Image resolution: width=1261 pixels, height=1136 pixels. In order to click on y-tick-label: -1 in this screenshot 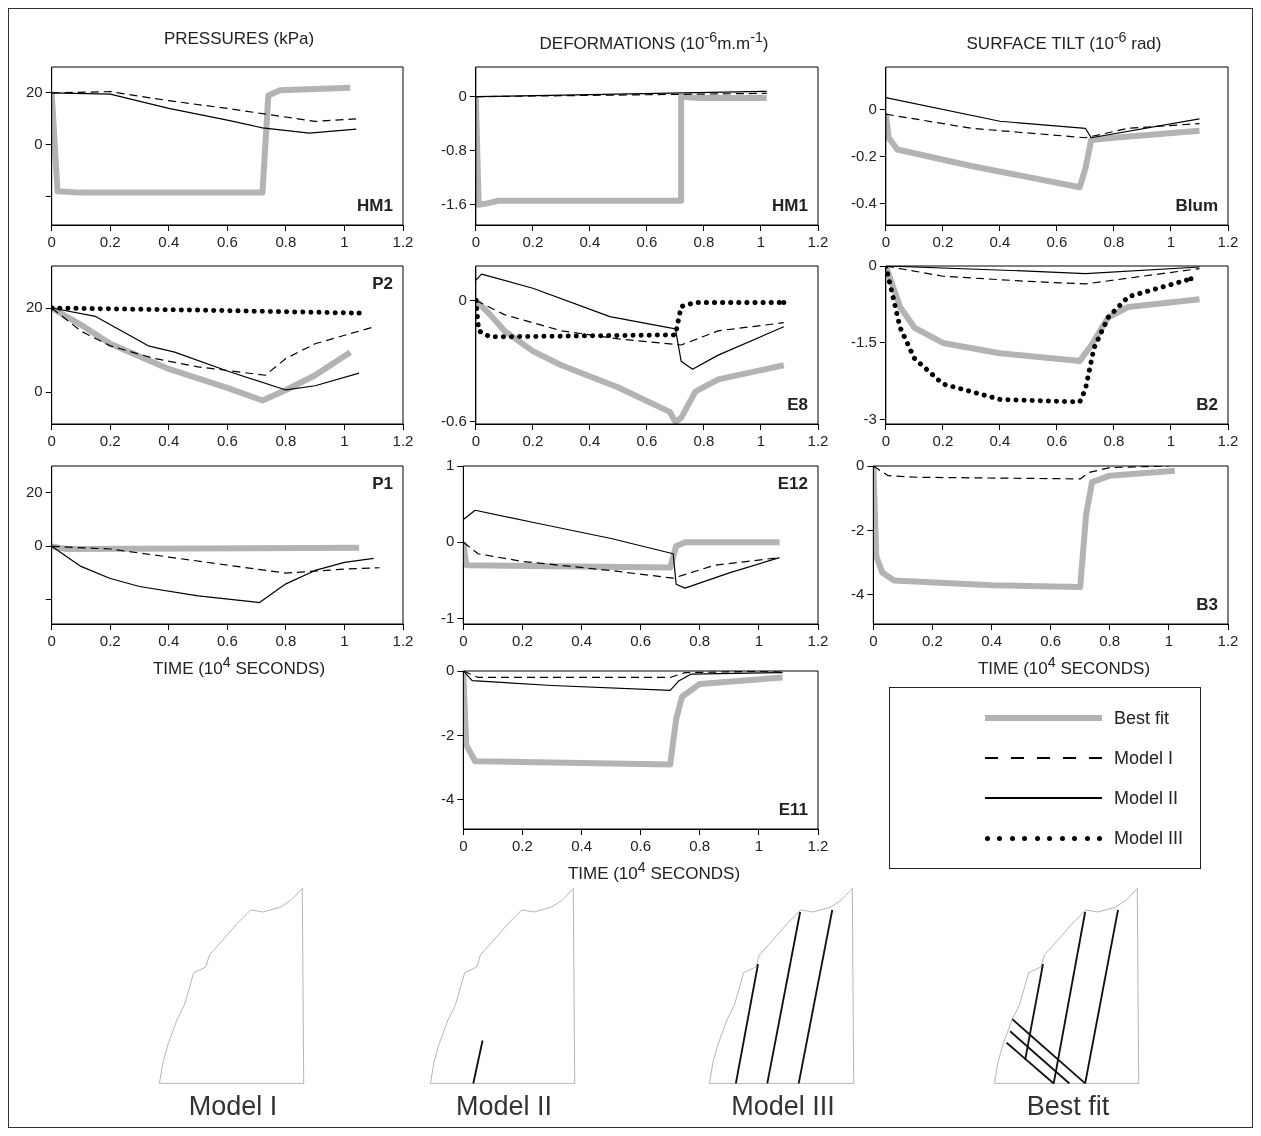, I will do `click(447, 617)`.